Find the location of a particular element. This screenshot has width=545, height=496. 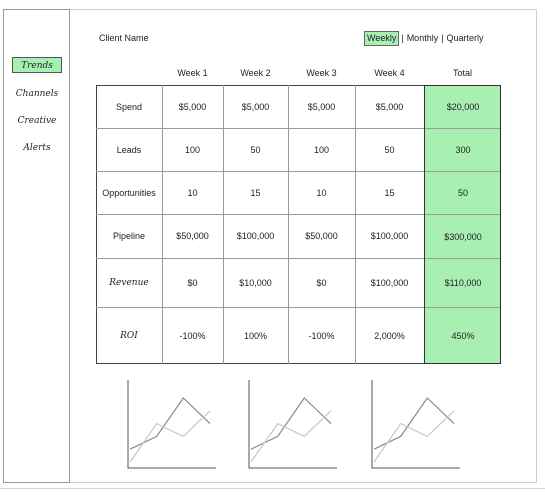

sidebar-item-channels: Channels is located at coordinates (37, 94).